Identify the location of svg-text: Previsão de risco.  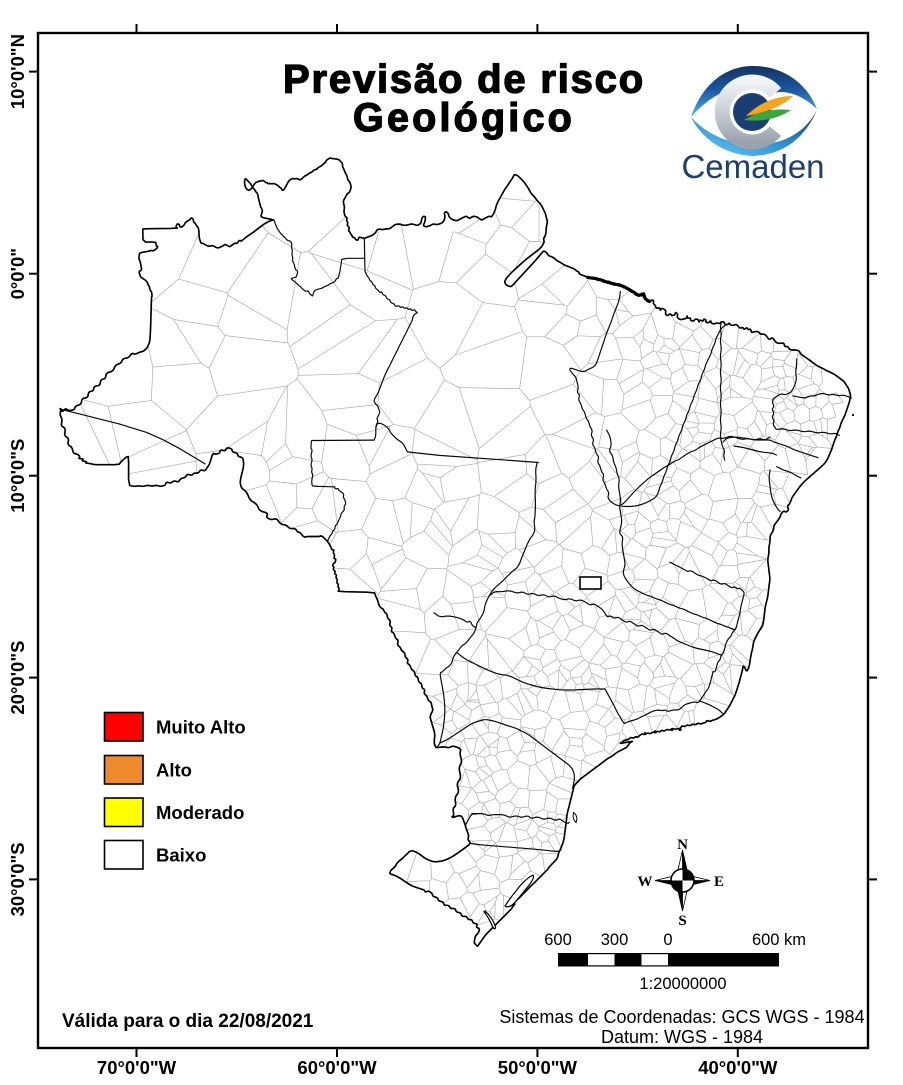
(464, 80).